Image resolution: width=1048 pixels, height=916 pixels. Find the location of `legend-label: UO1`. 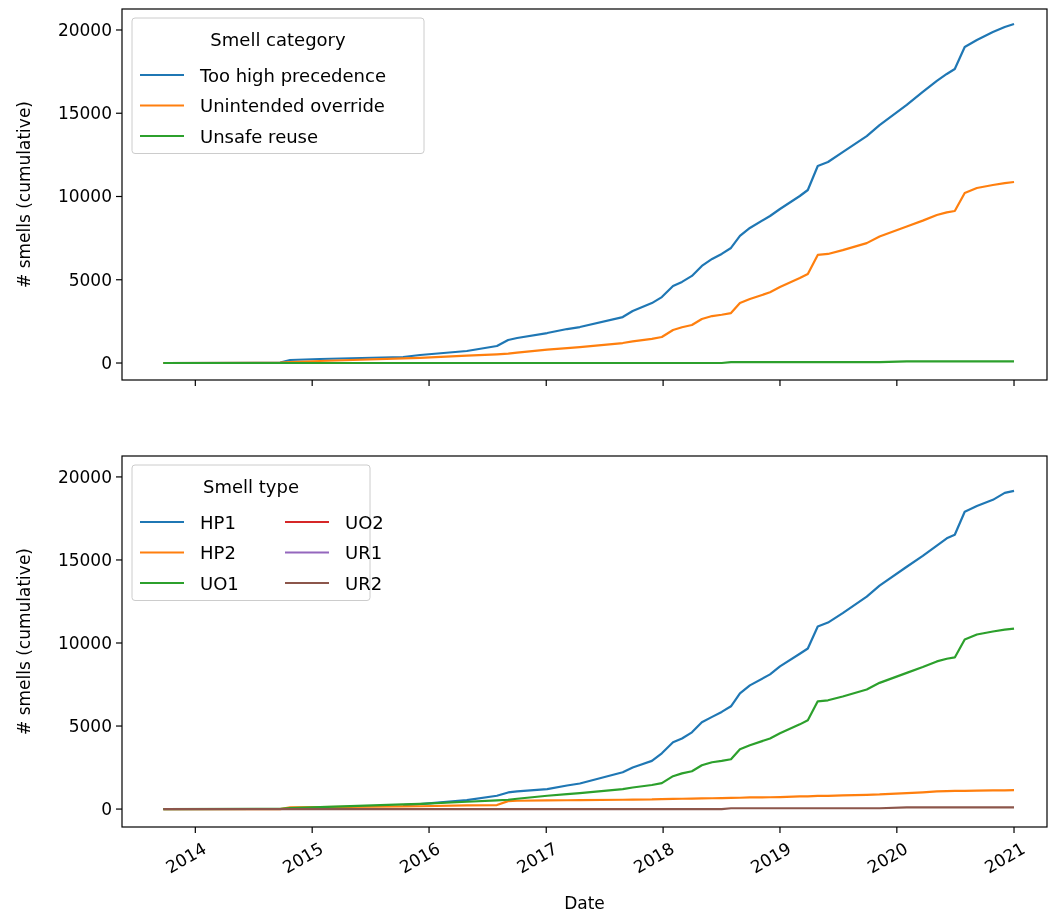

legend-label: UO1 is located at coordinates (219, 583).